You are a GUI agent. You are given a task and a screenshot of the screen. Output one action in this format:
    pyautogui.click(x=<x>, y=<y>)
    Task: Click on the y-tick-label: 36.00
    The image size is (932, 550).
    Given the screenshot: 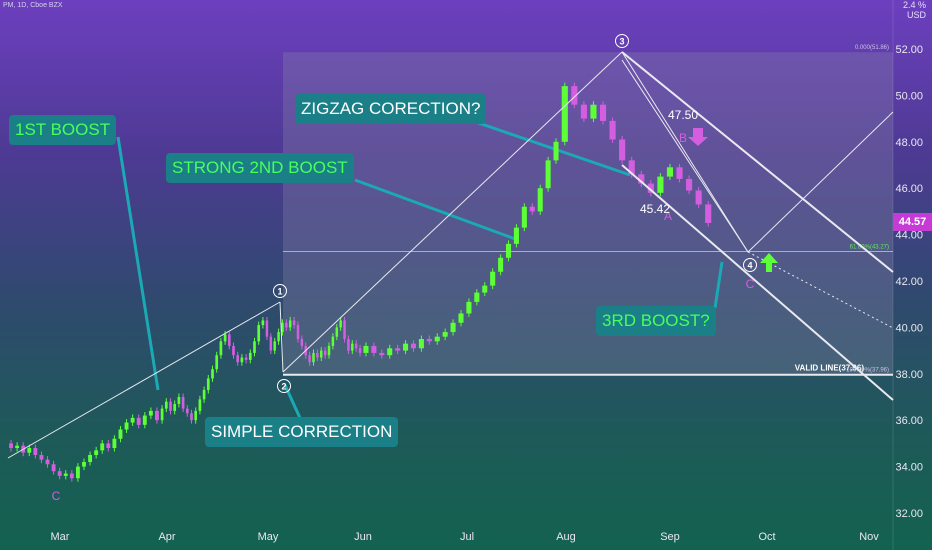 What is the action you would take?
    pyautogui.click(x=909, y=421)
    